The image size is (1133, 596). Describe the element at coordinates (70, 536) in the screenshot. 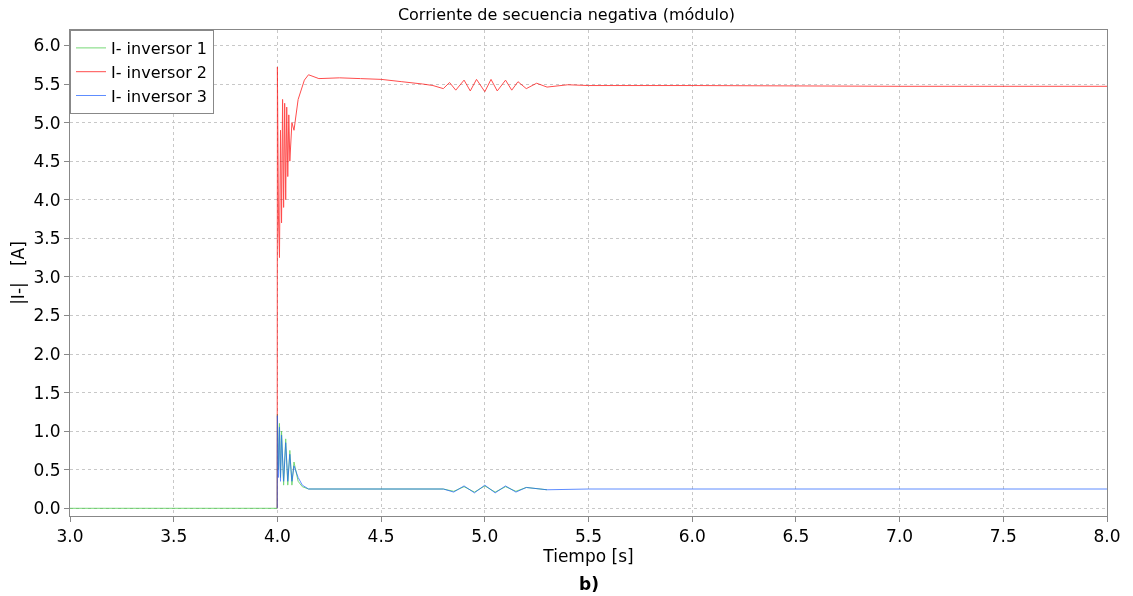

I see `x-tick-label: 3.0` at that location.